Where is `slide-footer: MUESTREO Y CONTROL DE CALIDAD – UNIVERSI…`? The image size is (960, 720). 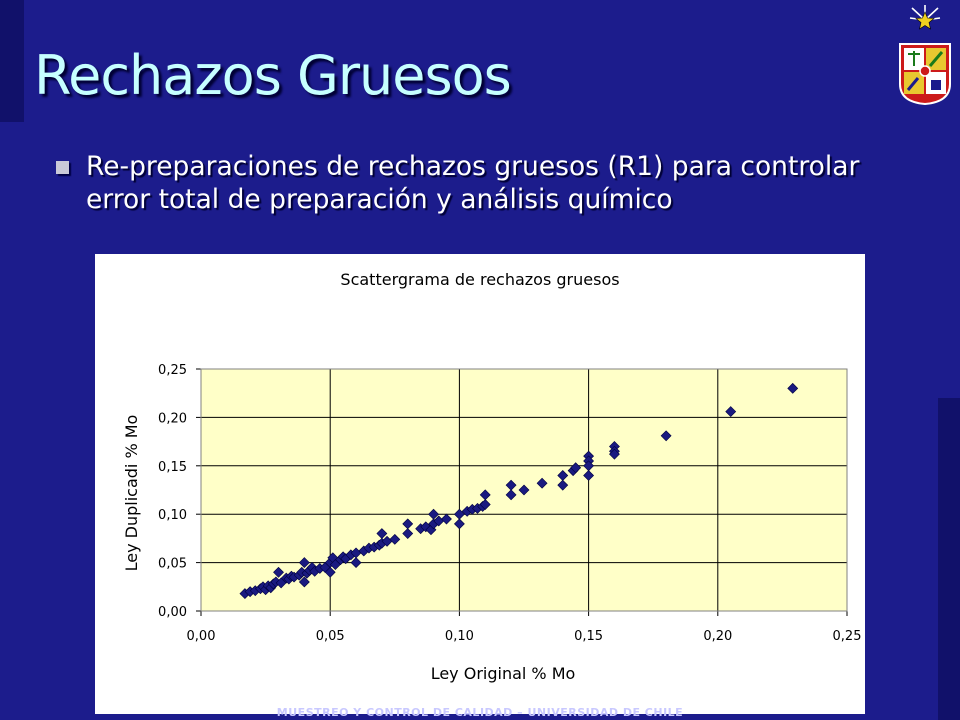 slide-footer: MUESTREO Y CONTROL DE CALIDAD – UNIVERSI… is located at coordinates (480, 712).